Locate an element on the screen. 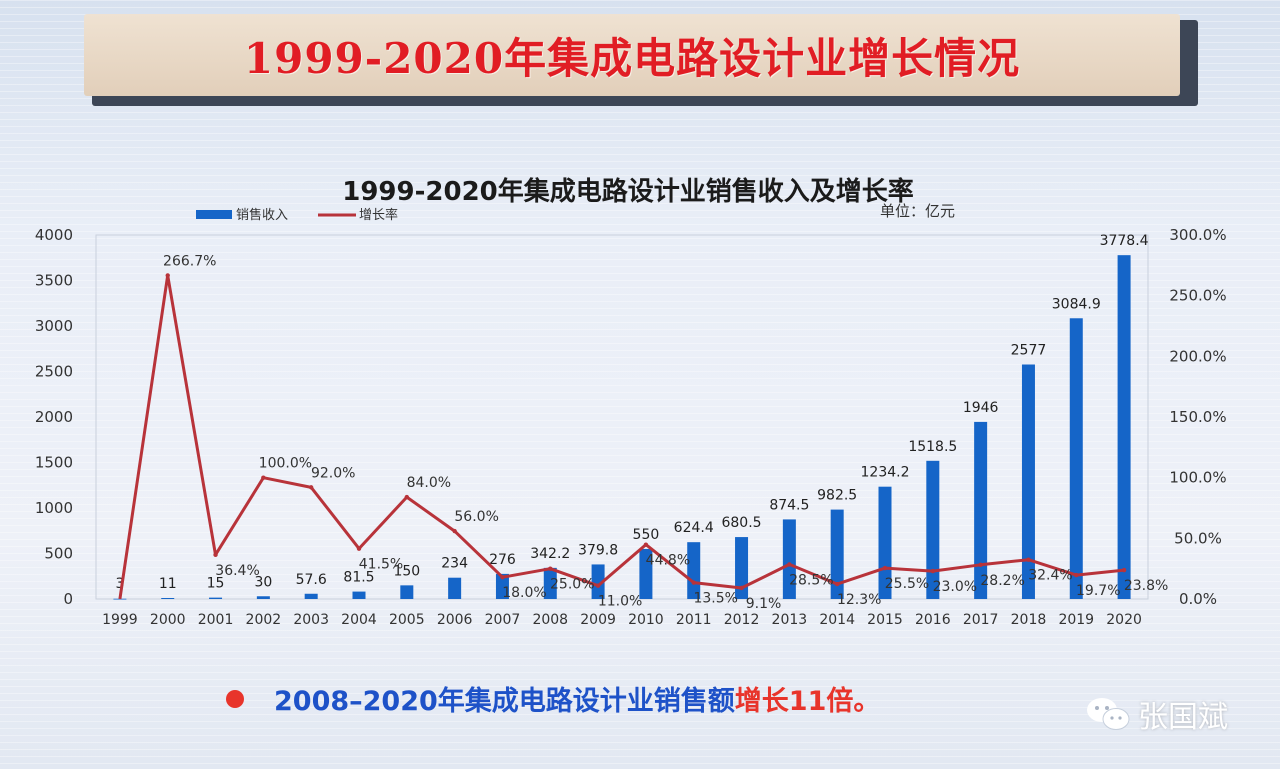  y-left-tick-label: 1000 is located at coordinates (54, 508).